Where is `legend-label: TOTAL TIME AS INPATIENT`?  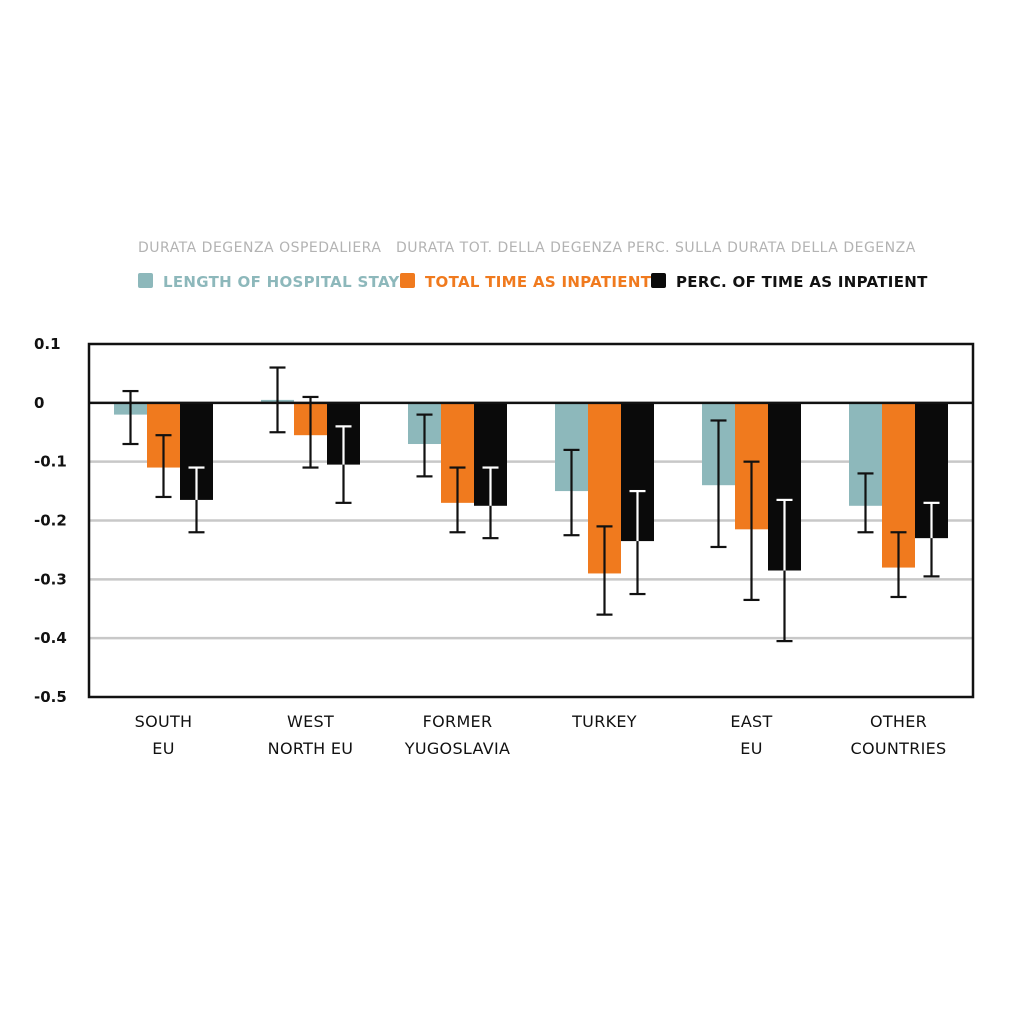 legend-label: TOTAL TIME AS INPATIENT is located at coordinates (538, 282).